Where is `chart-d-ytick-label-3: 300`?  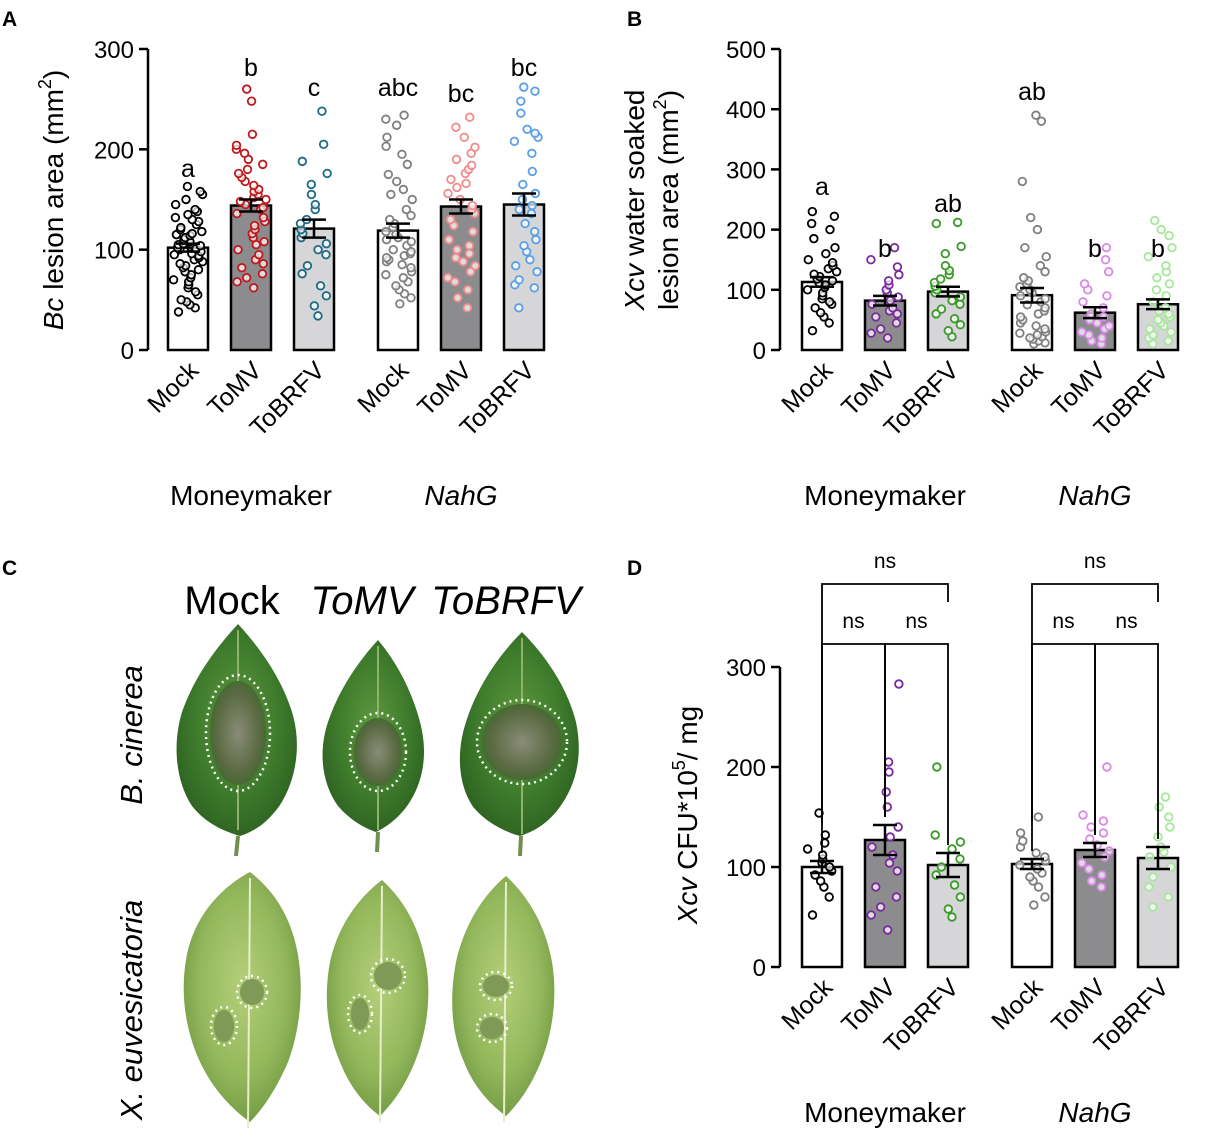 chart-d-ytick-label-3: 300 is located at coordinates (746, 668).